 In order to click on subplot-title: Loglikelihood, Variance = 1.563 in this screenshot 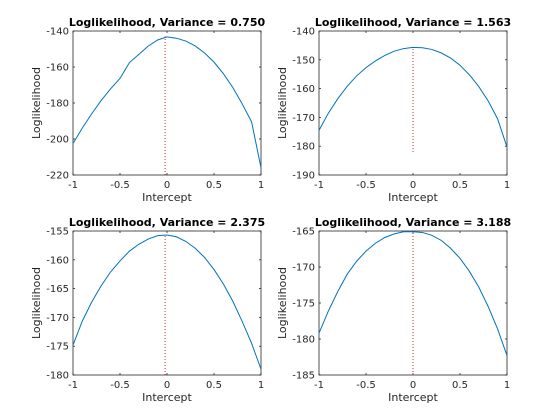, I will do `click(413, 22)`.